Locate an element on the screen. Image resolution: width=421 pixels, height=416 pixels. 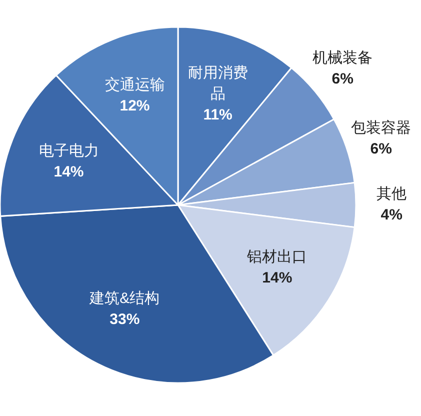
data-label: 12% is located at coordinates (135, 105).